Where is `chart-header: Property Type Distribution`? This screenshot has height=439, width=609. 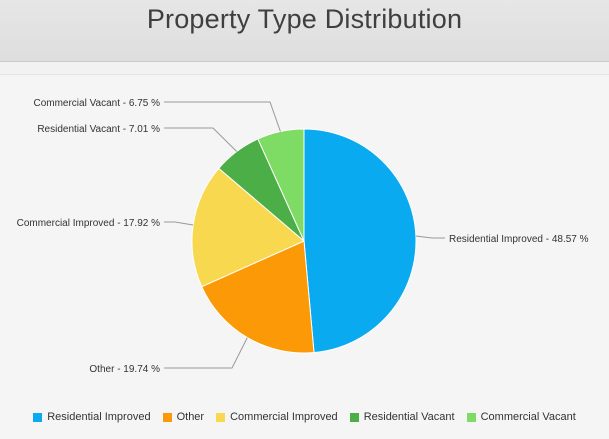 chart-header: Property Type Distribution is located at coordinates (304, 31).